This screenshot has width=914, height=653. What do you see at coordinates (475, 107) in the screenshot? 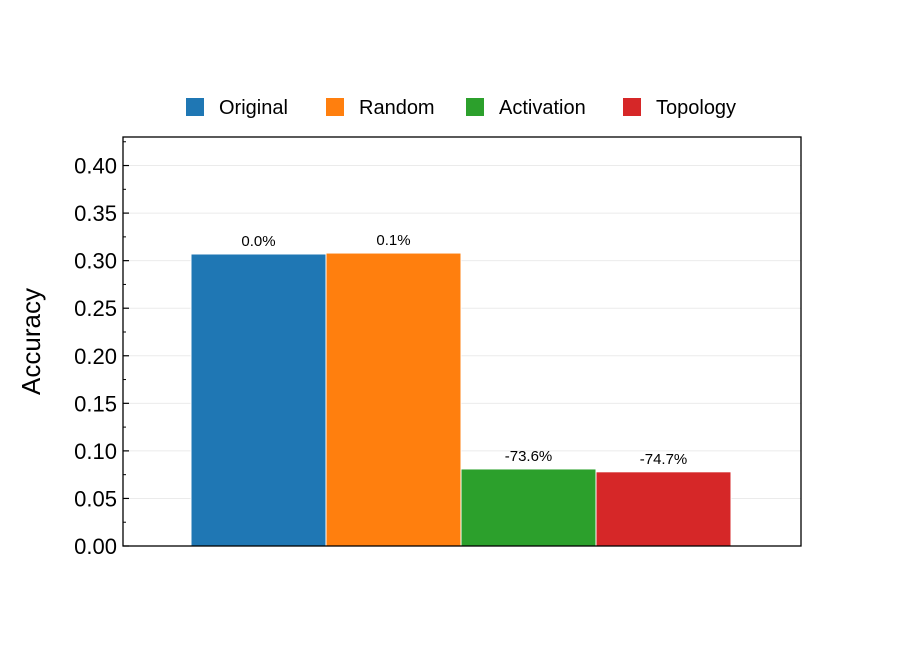
I see `legend-swatch-activation` at bounding box center [475, 107].